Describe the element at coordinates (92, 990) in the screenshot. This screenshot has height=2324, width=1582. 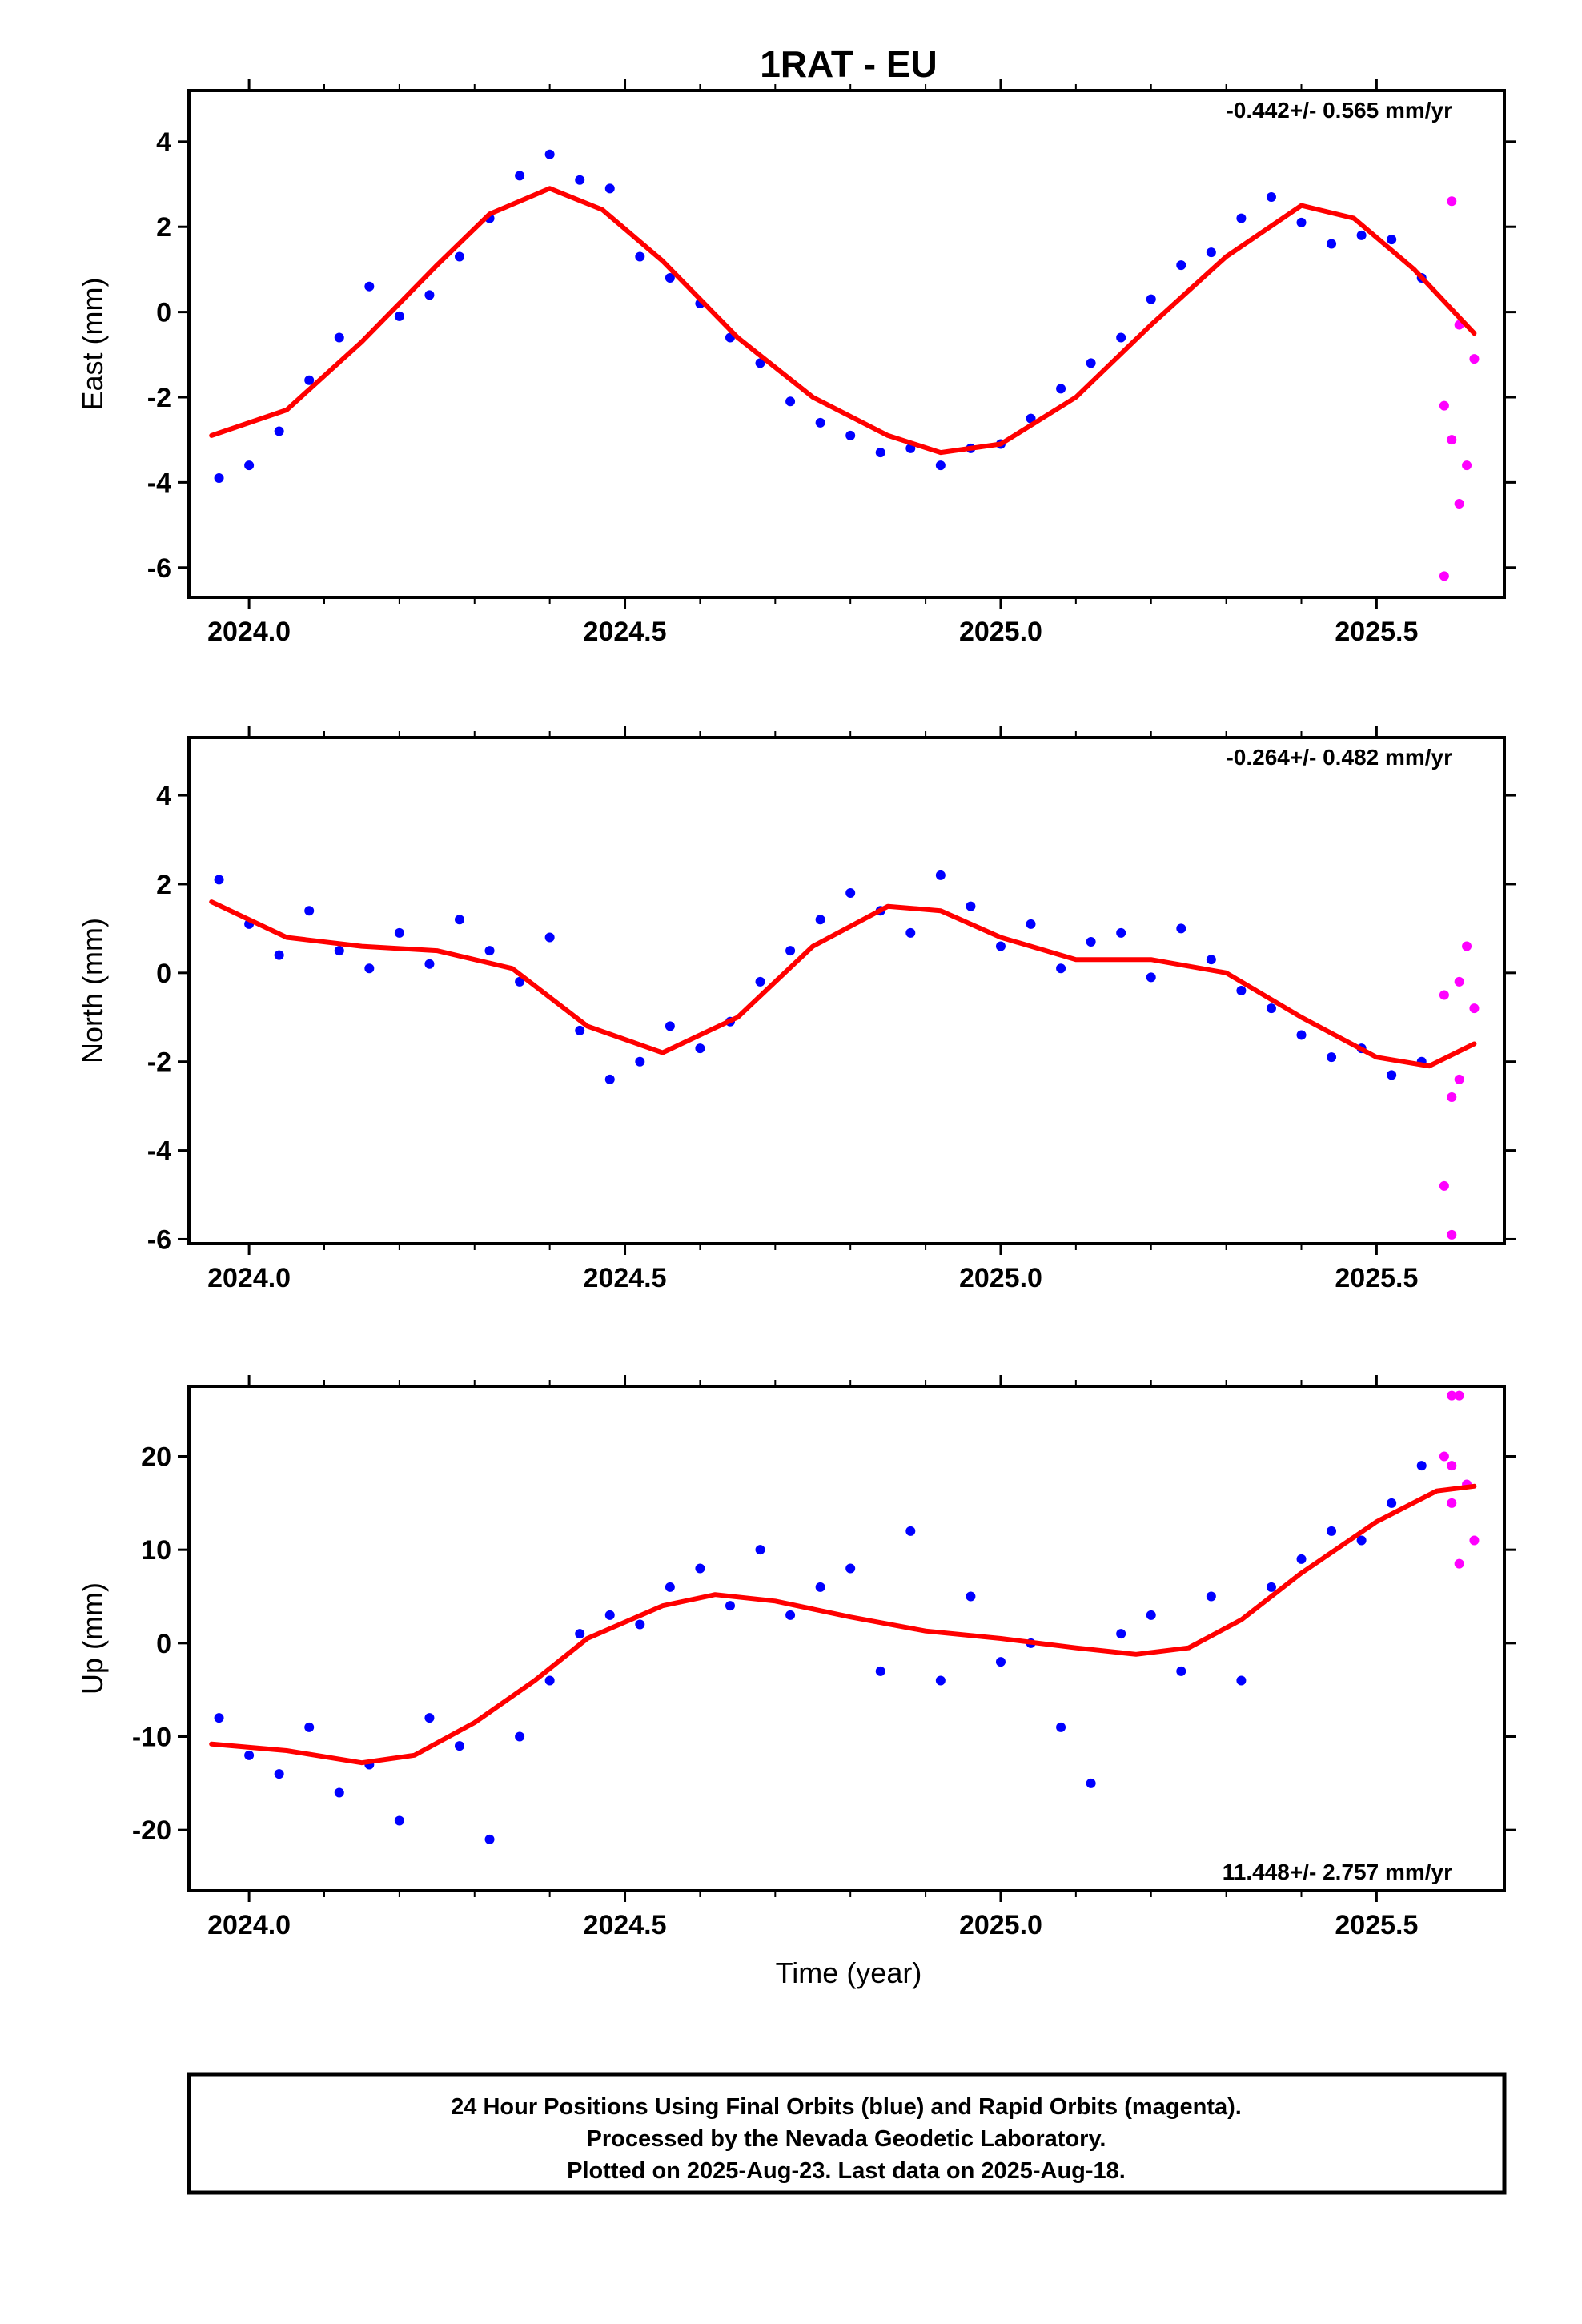
I see `y-axis-label: North (mm)` at that location.